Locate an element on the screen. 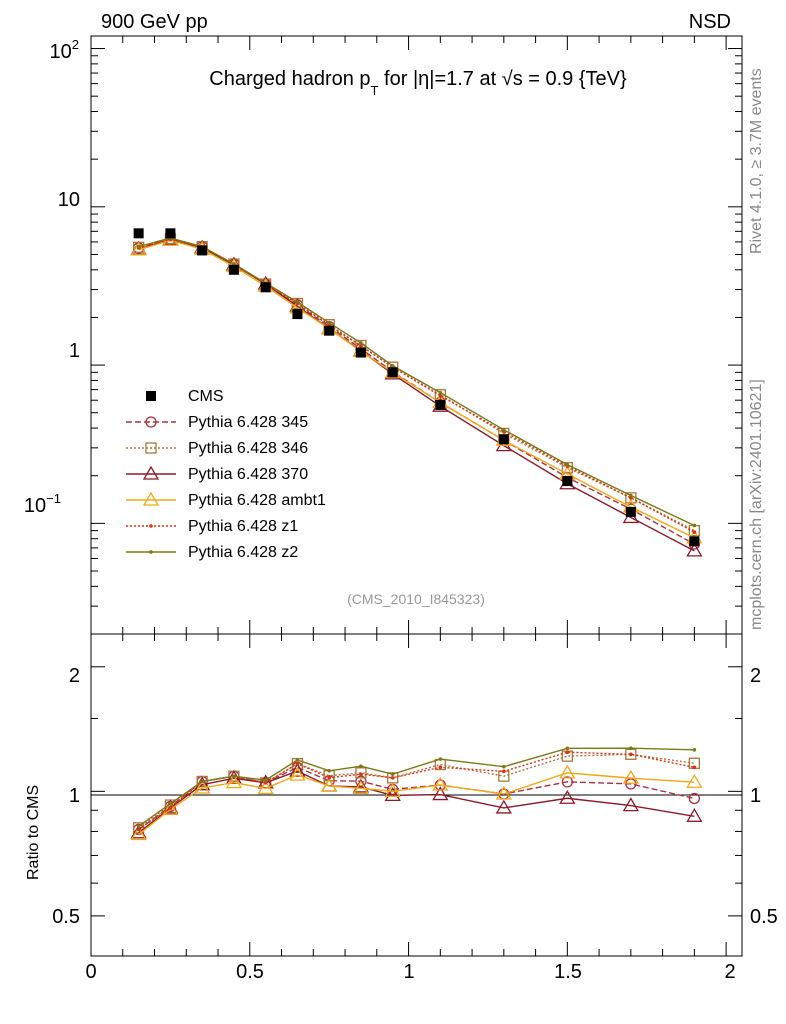 The image size is (786, 1024). ratio-ylabel: Ratio to CMS is located at coordinates (33, 832).